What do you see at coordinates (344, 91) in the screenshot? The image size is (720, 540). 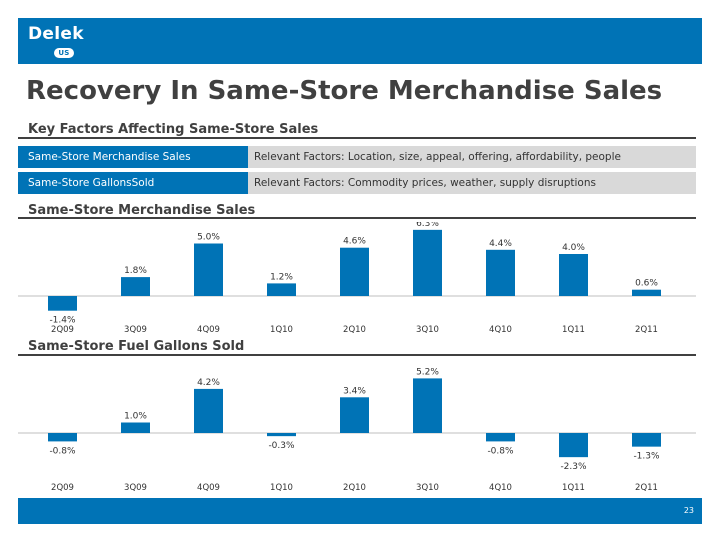 I see `page-title: Recovery In Same-Store Merchandise Sales` at bounding box center [344, 91].